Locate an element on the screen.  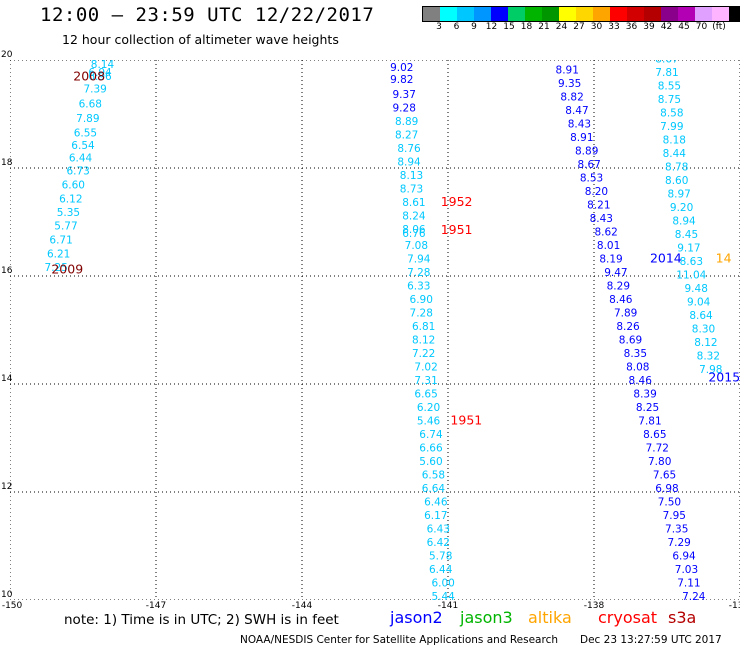
wave-height-value: 5.60 is located at coordinates (430, 462).